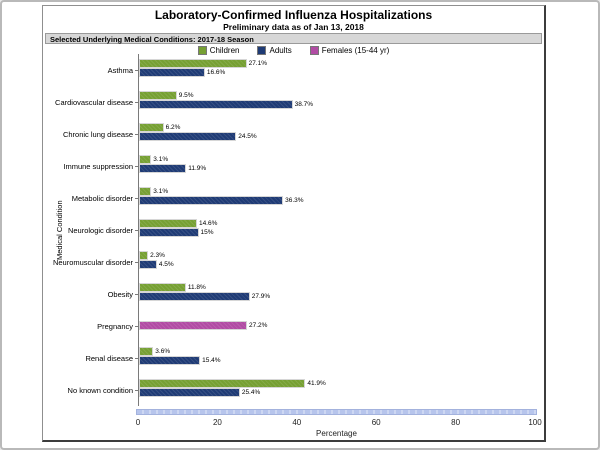 This screenshot has height=450, width=600. I want to click on bar-value-label: 25.4%, so click(251, 392).